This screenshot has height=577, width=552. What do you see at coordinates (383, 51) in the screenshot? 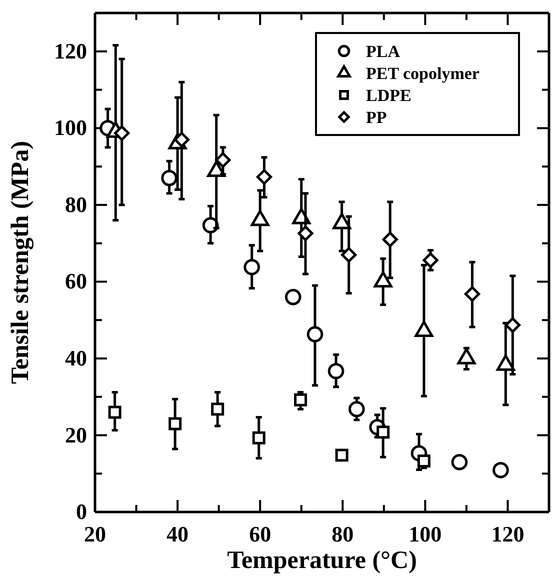
I see `legend-label: PLA` at bounding box center [383, 51].